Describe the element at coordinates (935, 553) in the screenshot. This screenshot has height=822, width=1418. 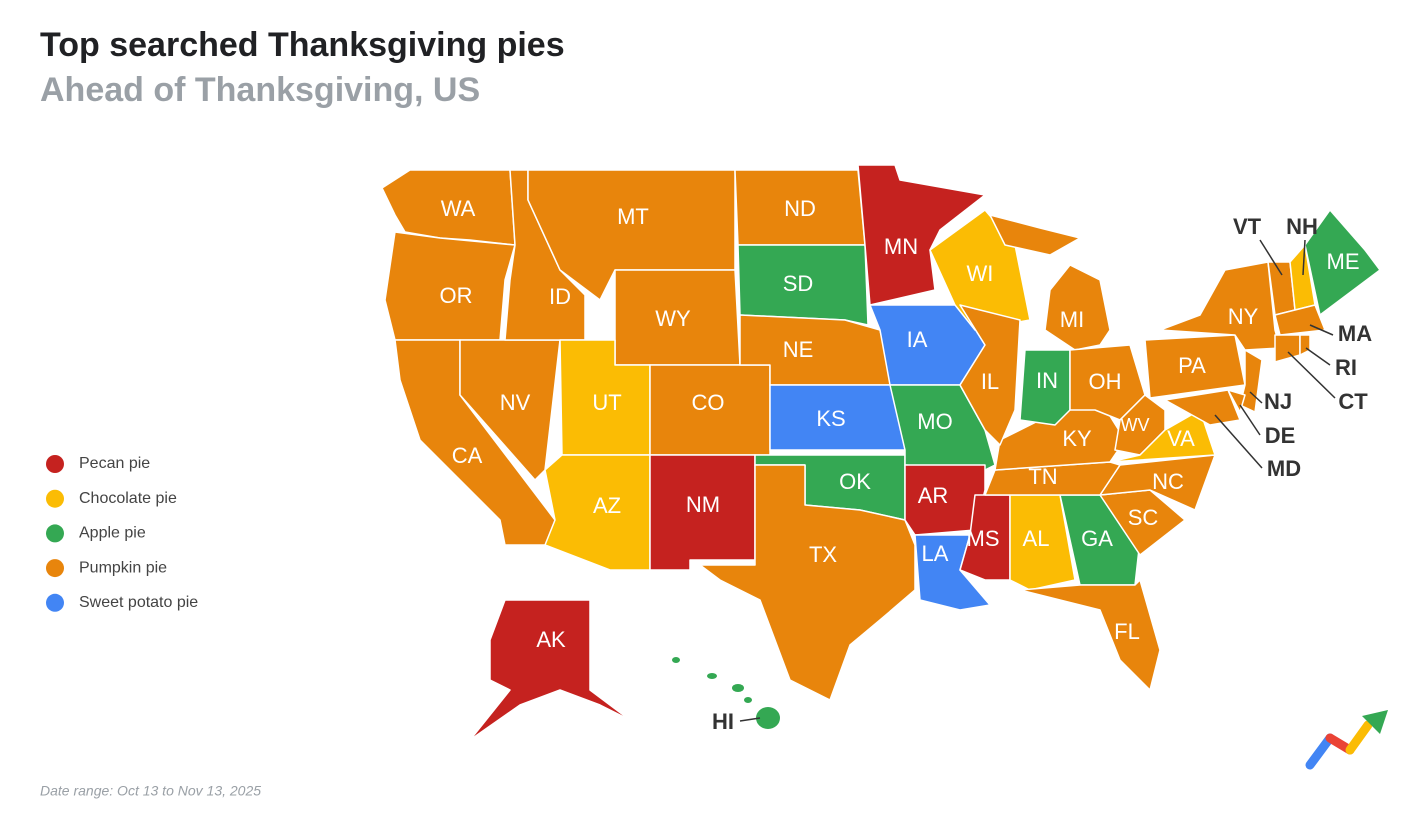
I see `state-label: LA` at that location.